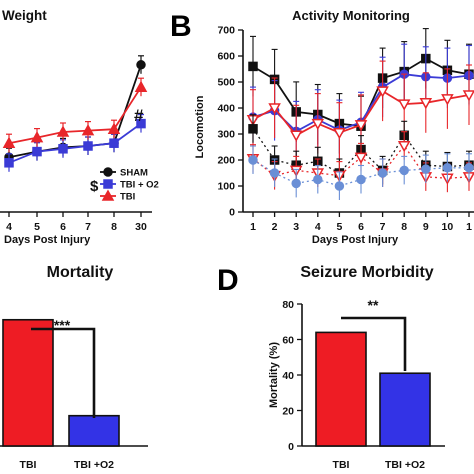 The height and width of the screenshot is (474, 474). What do you see at coordinates (200, 126) in the screenshot?
I see `activity-y-axis-label: Locomotion` at bounding box center [200, 126].